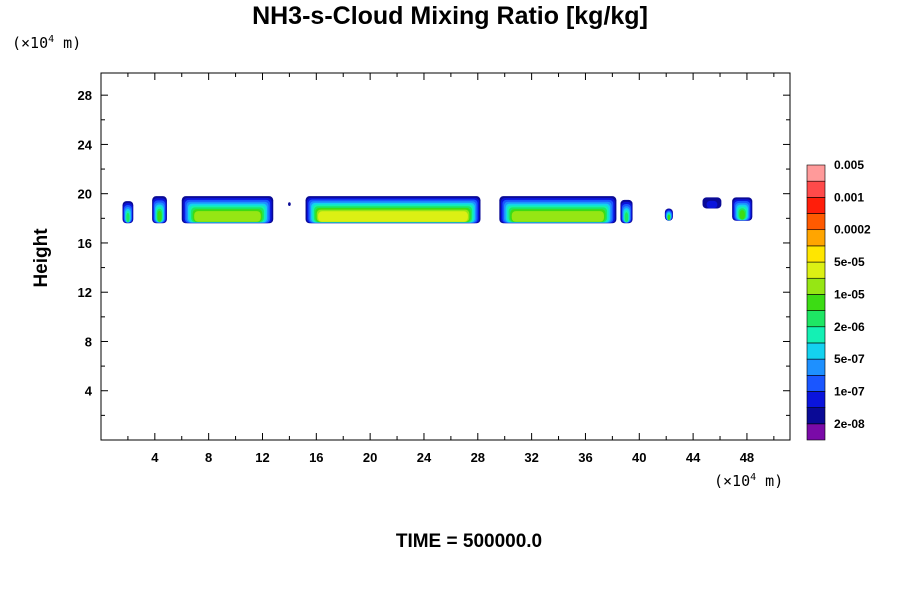 The image size is (900, 600). What do you see at coordinates (531, 457) in the screenshot?
I see `x-tick-label: 32` at bounding box center [531, 457].